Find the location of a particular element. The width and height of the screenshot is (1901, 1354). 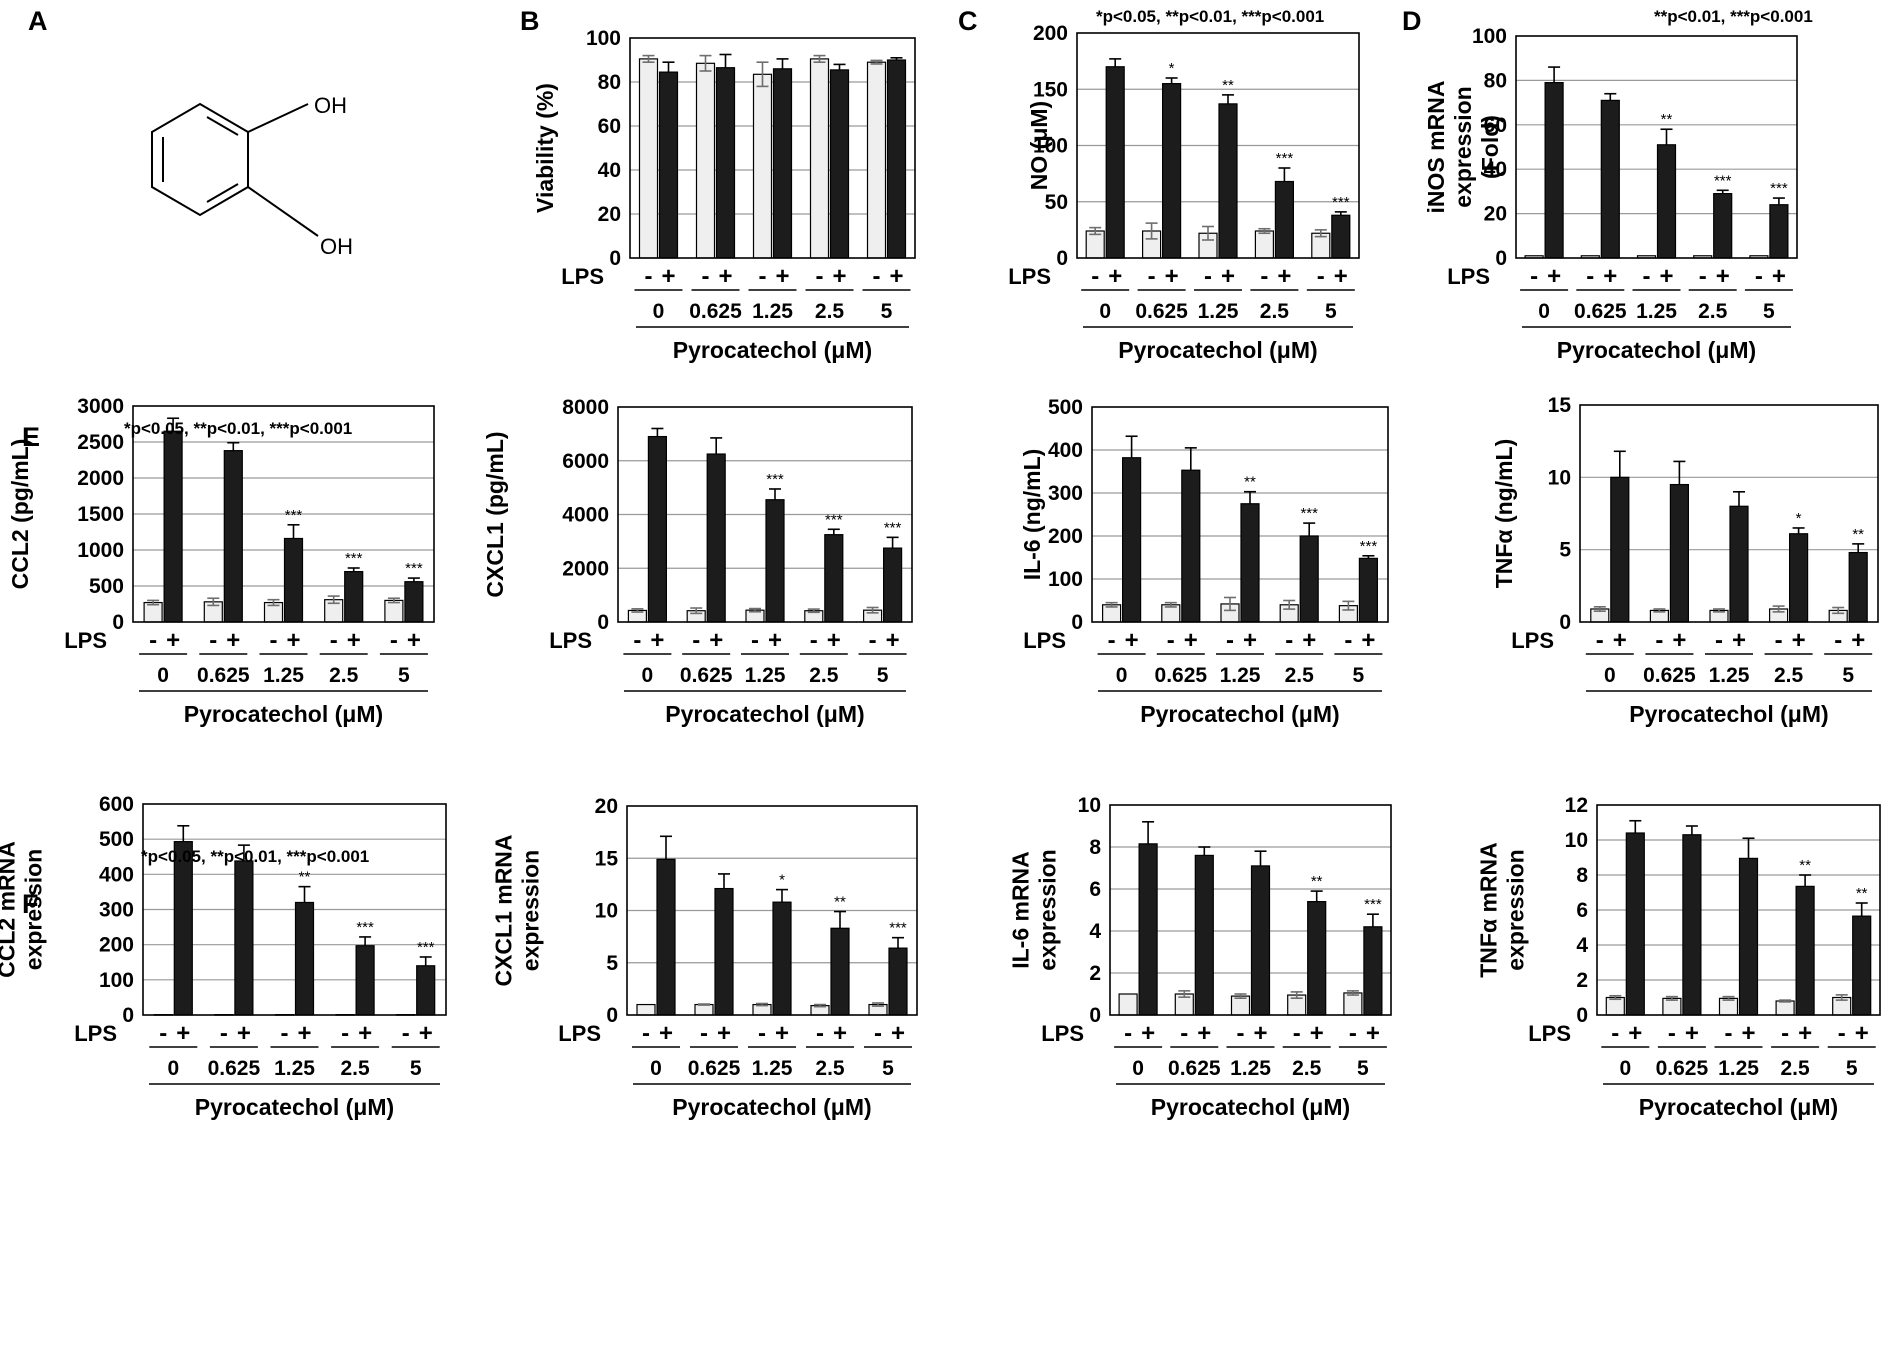

hydroxyl-label-bottom: OH is located at coordinates (336, 246).